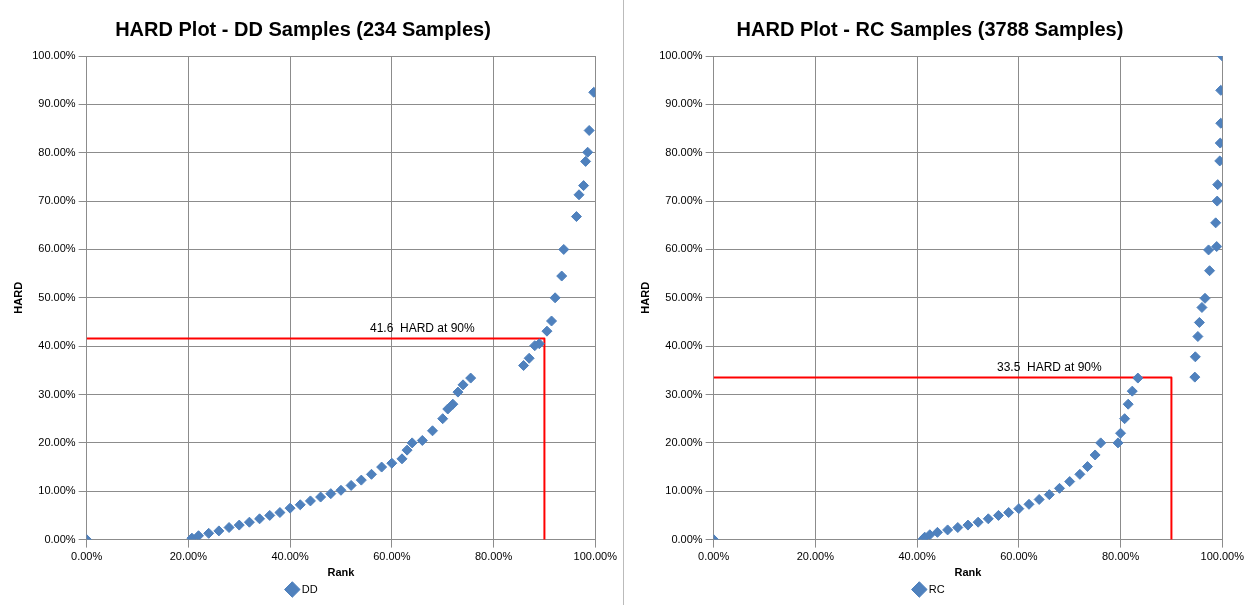  Describe the element at coordinates (1049, 366) in the screenshot. I see `annotation: 33.5 HARD at 90%` at that location.